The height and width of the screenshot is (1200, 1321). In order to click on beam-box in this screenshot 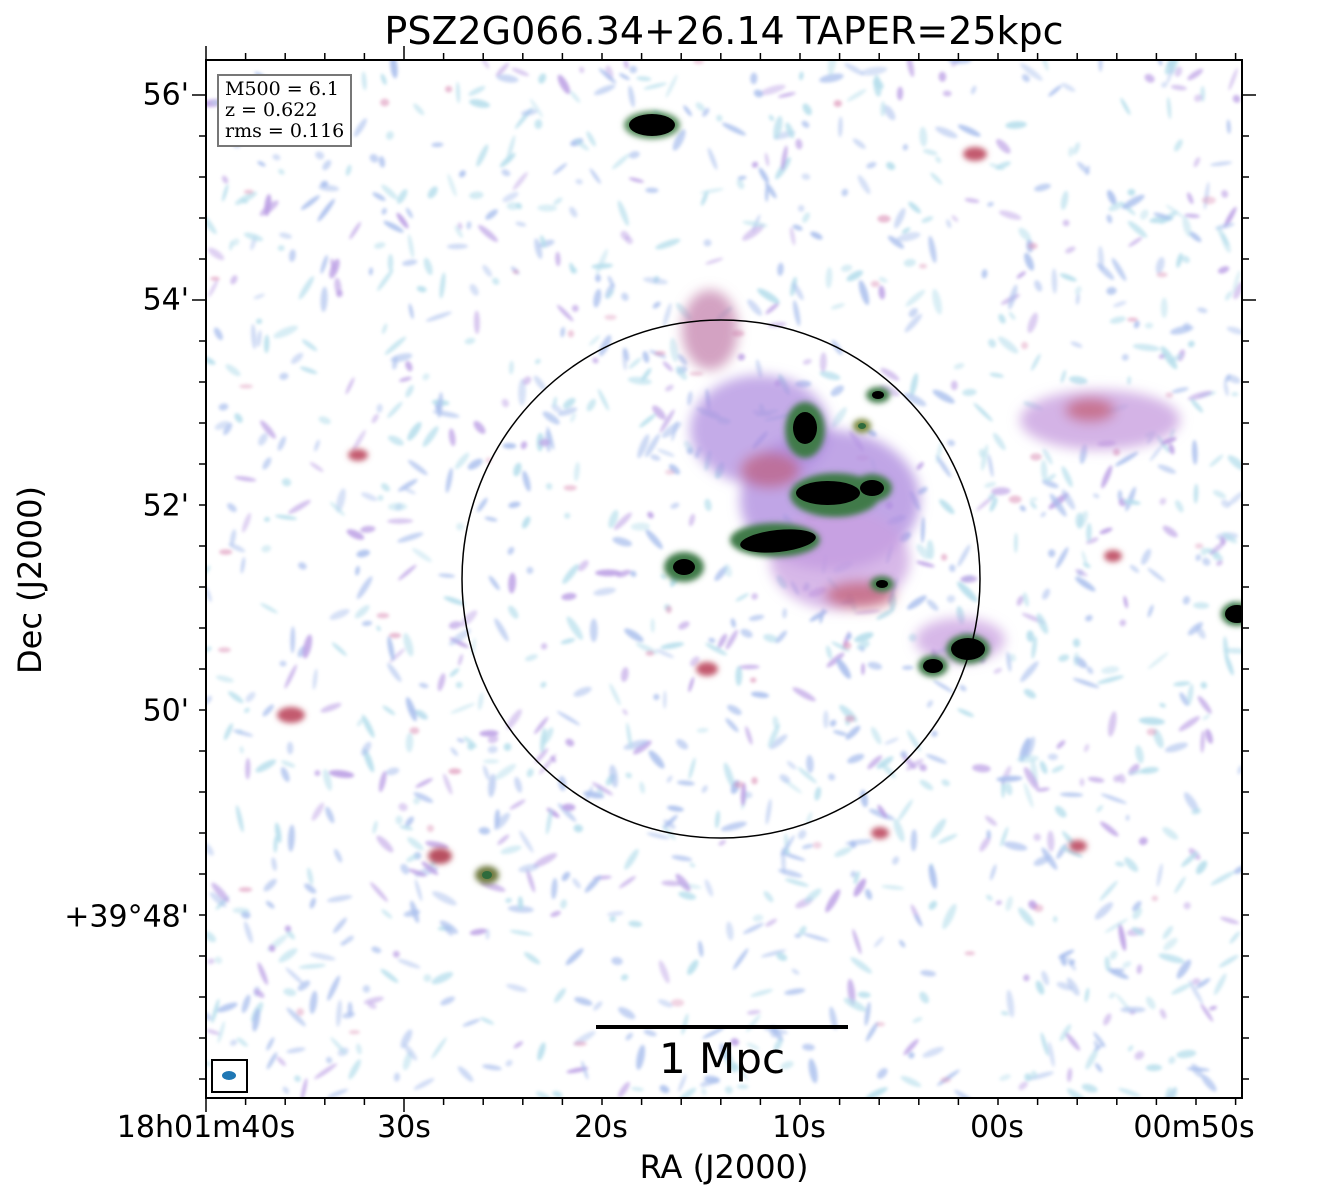, I will do `click(229, 1076)`.